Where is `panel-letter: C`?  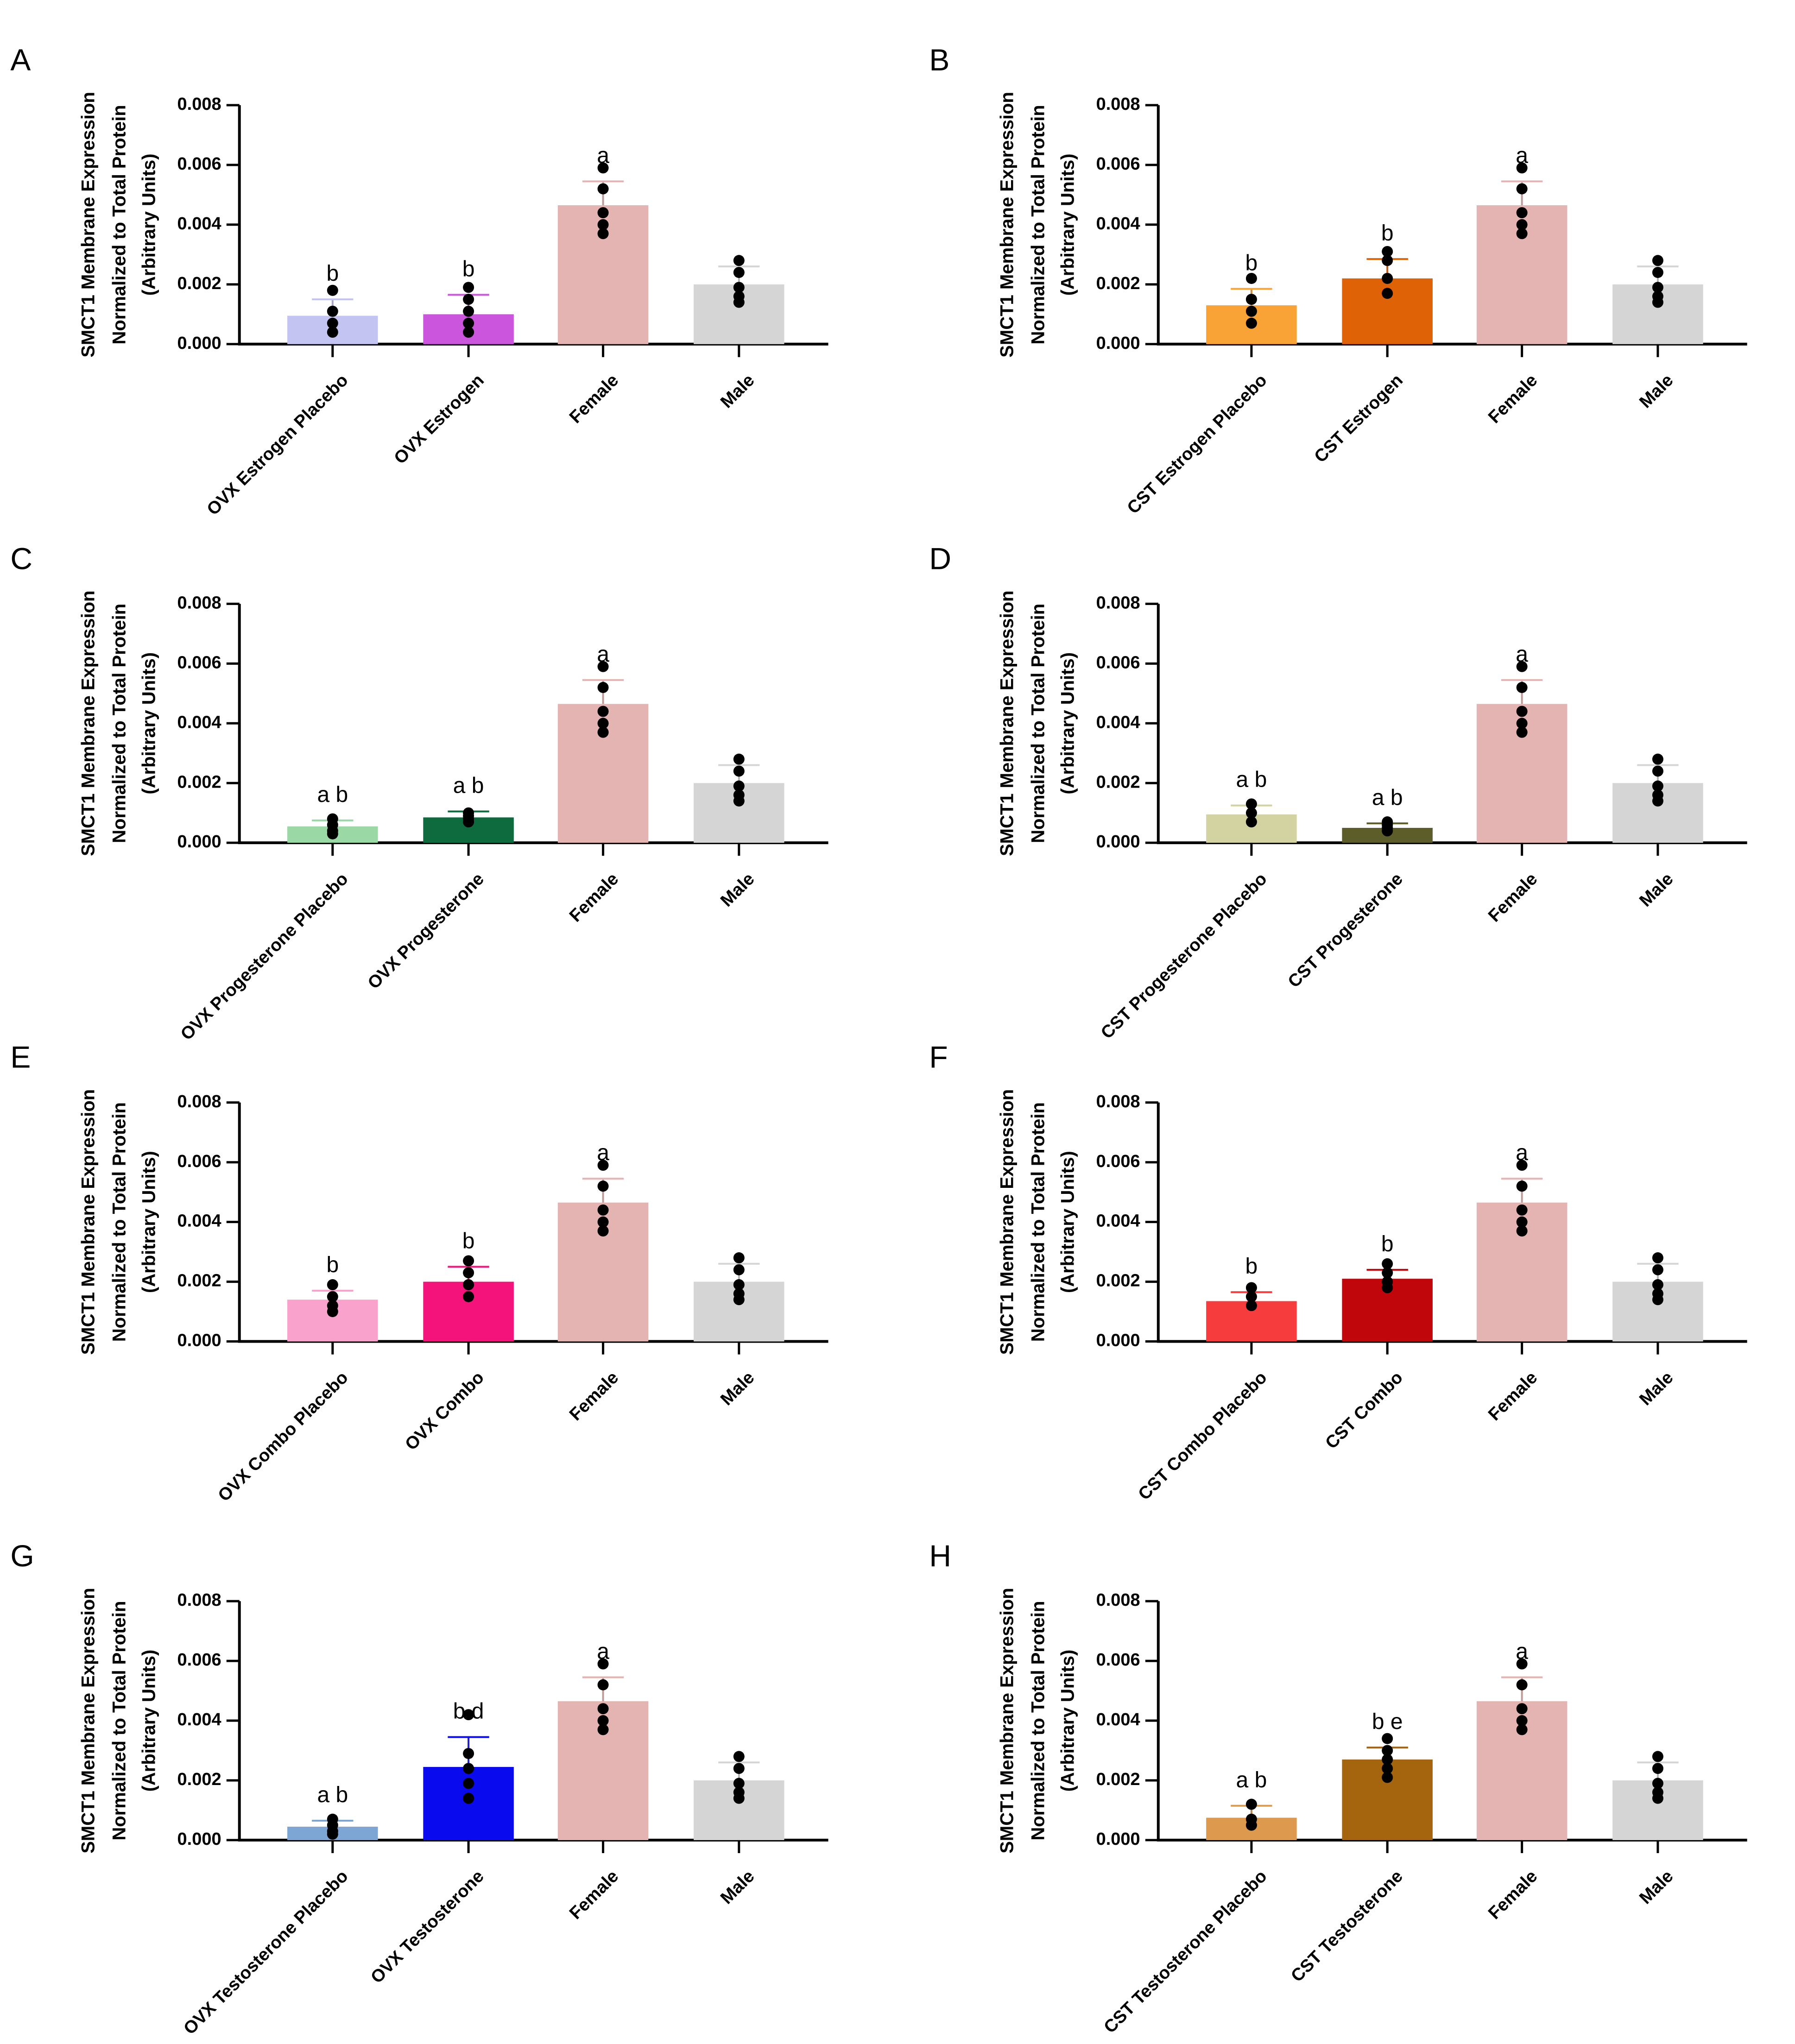 panel-letter: C is located at coordinates (21, 558).